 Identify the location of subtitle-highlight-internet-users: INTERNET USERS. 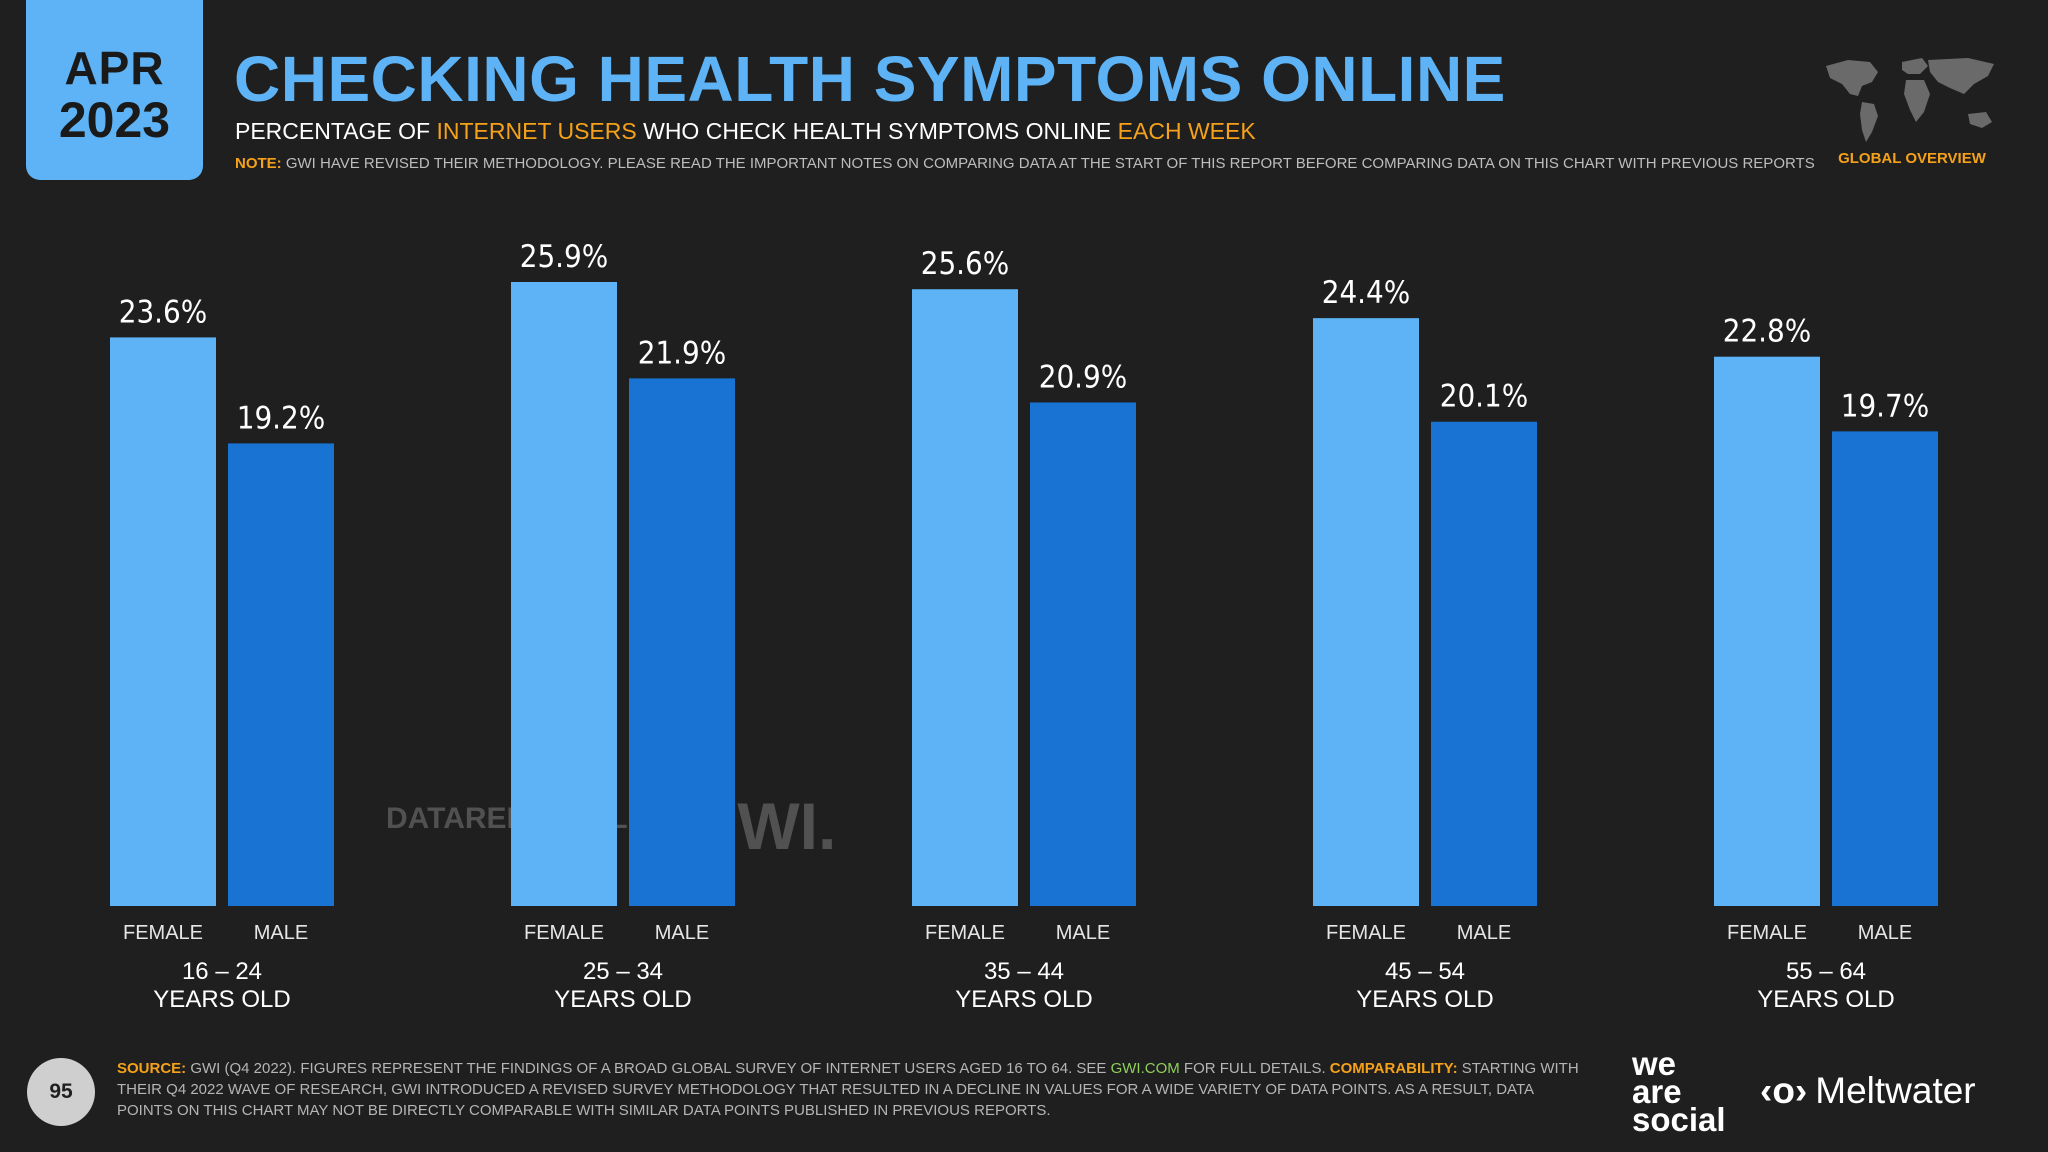
(536, 131).